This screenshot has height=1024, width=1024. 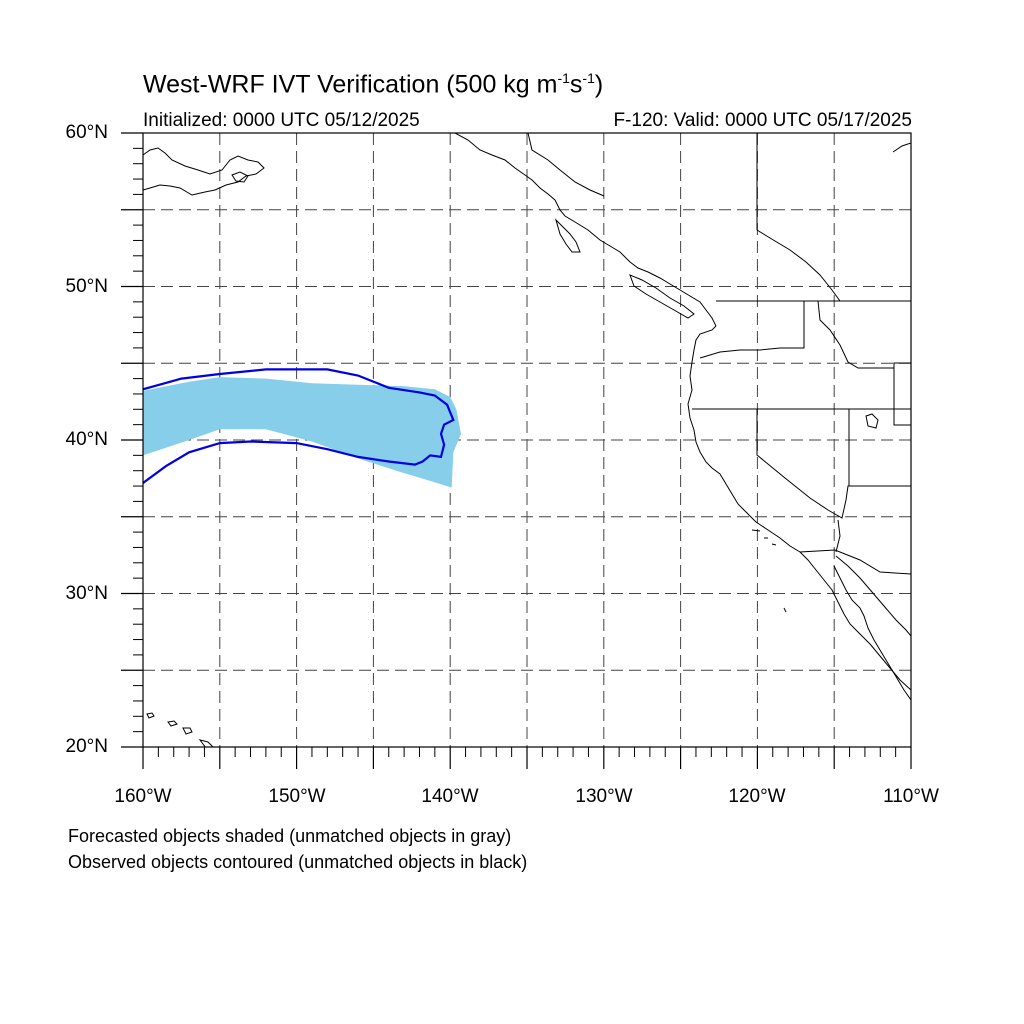 I want to click on canada-coast-top-right, so click(x=901, y=147).